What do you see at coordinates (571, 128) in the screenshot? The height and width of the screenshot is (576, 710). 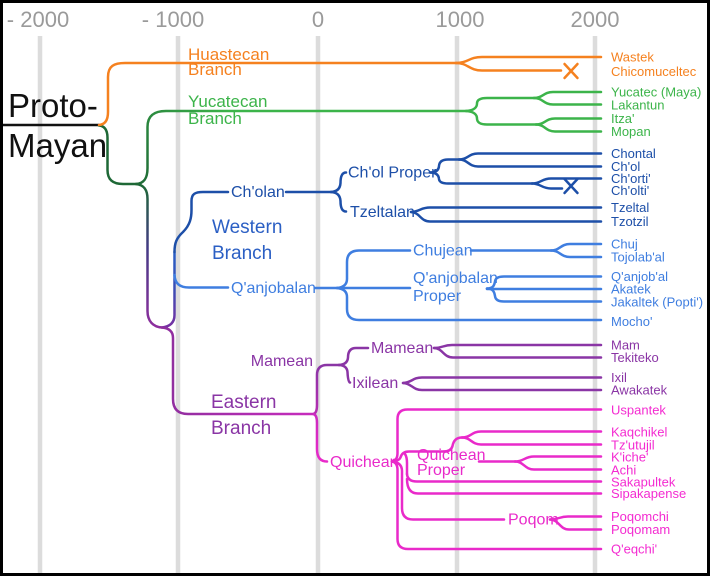 I see `extinct-markers` at bounding box center [571, 128].